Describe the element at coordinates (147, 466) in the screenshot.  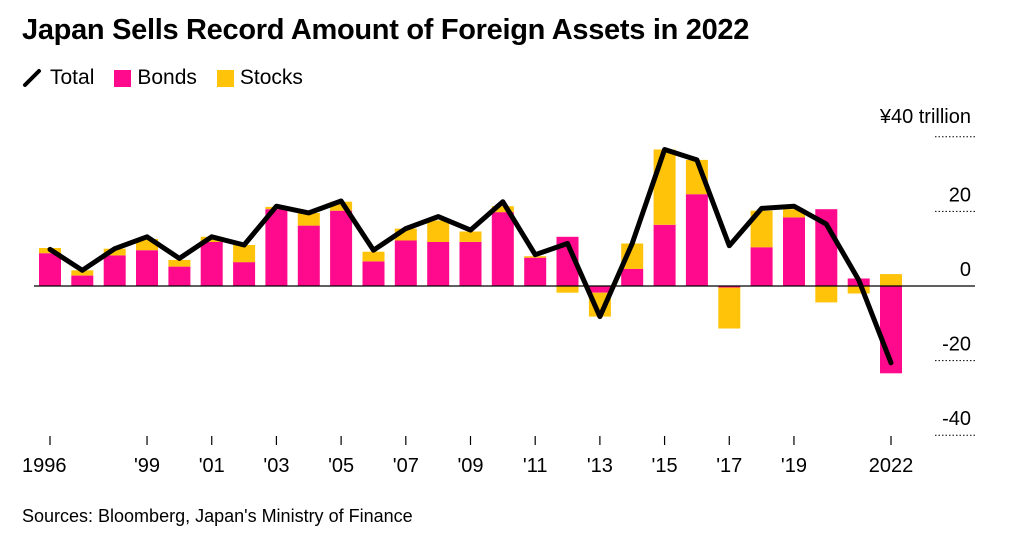
I see `x-tick-label-1999: '99` at that location.